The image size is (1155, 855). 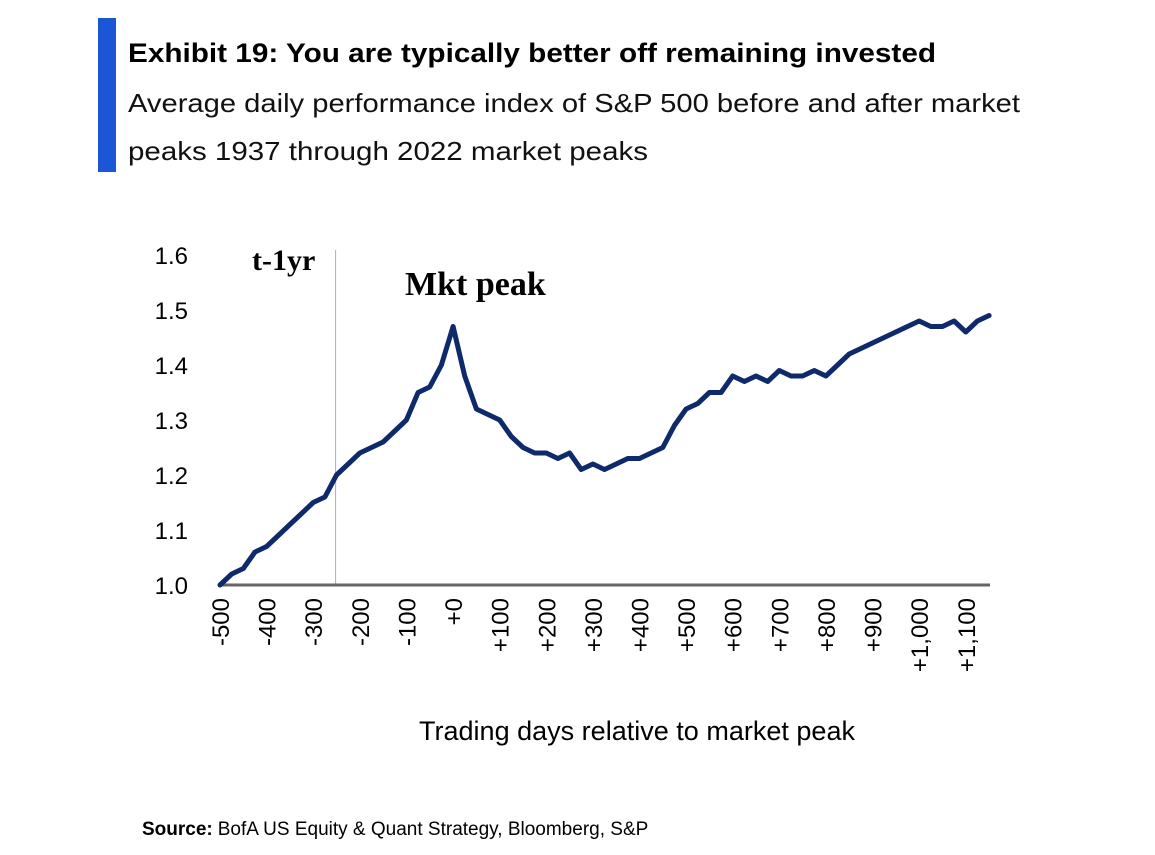 I want to click on y-tick-label: 1.1, so click(x=171, y=531).